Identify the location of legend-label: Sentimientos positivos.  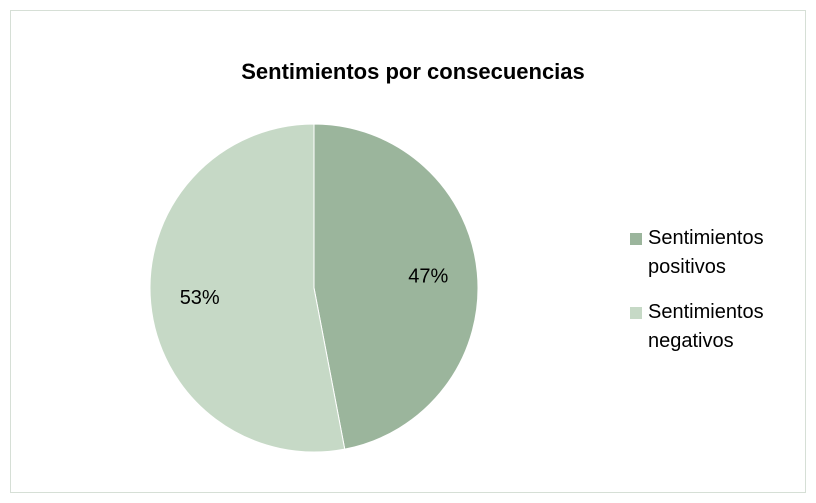
(706, 252).